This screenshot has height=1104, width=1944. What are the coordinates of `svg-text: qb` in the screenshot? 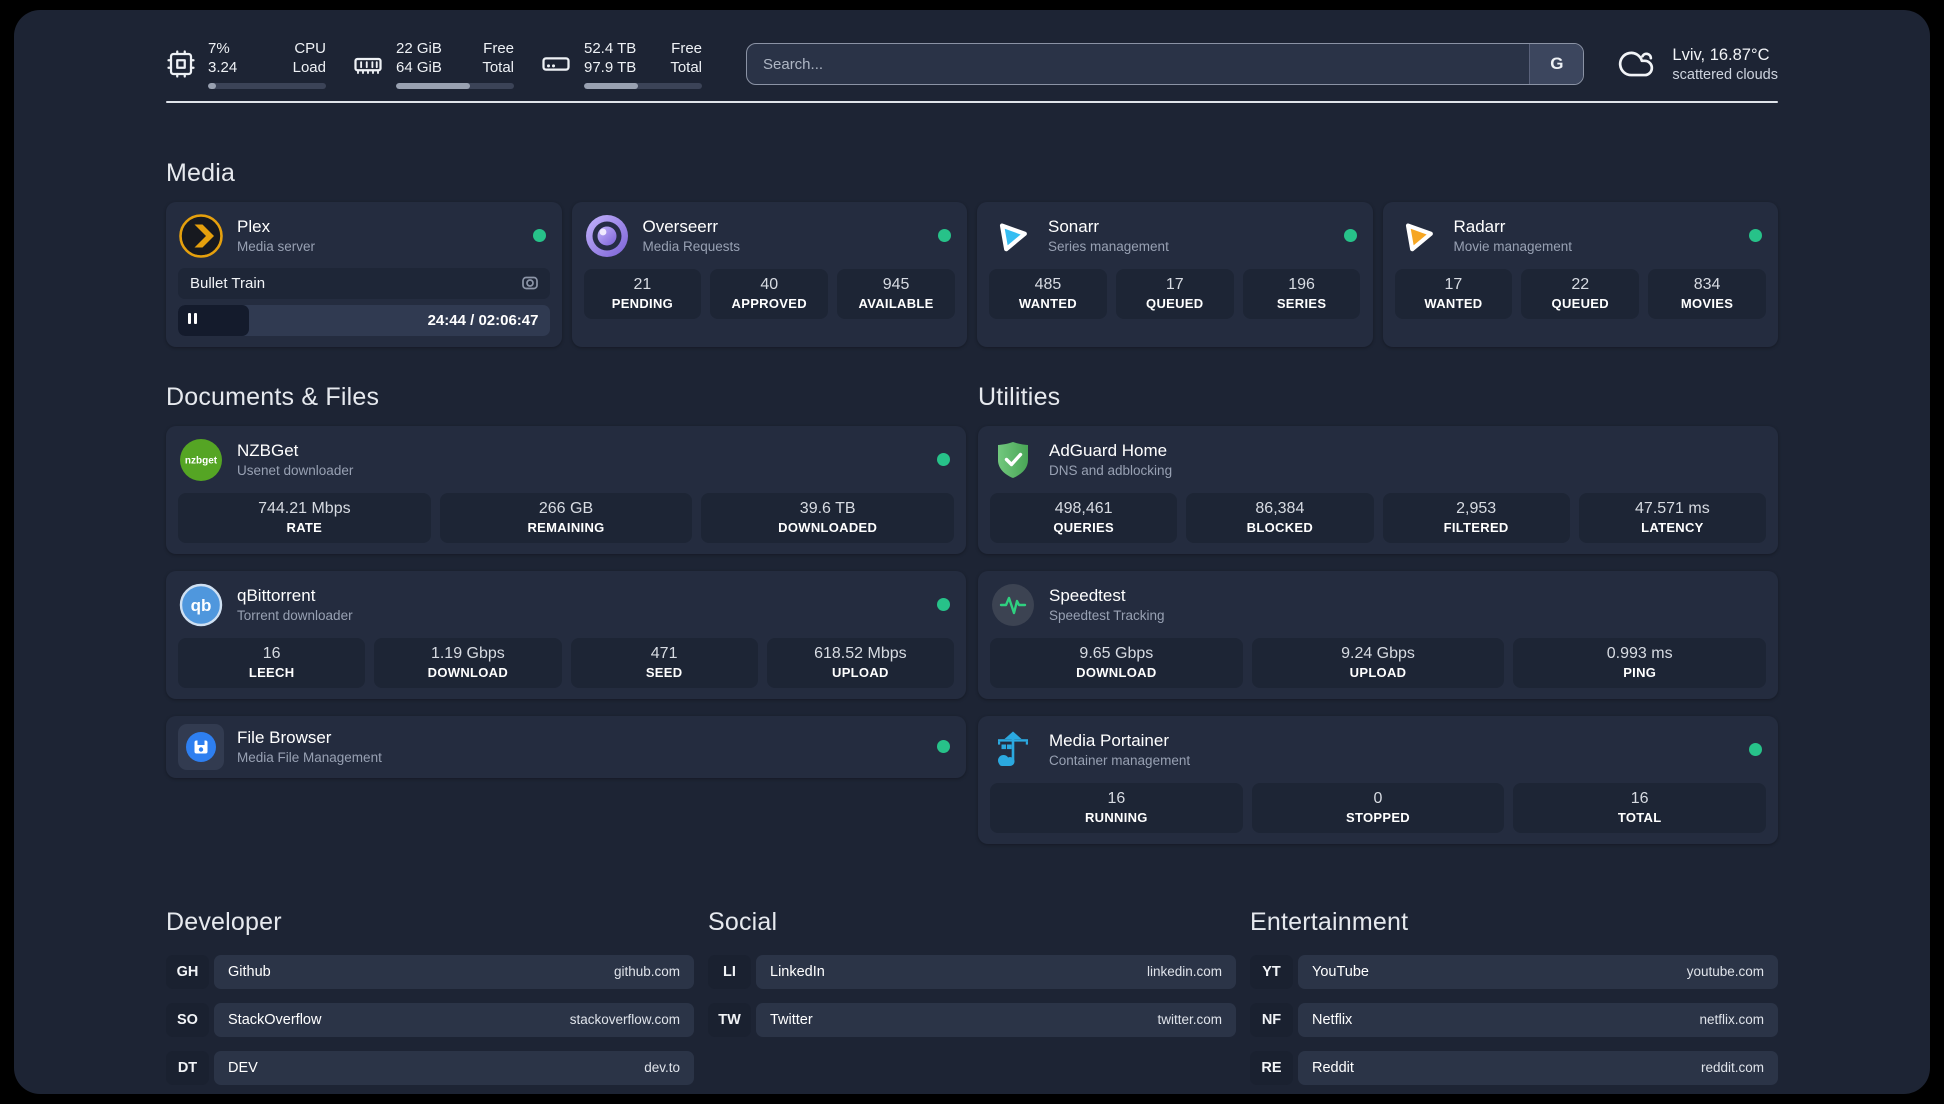 It's located at (201, 605).